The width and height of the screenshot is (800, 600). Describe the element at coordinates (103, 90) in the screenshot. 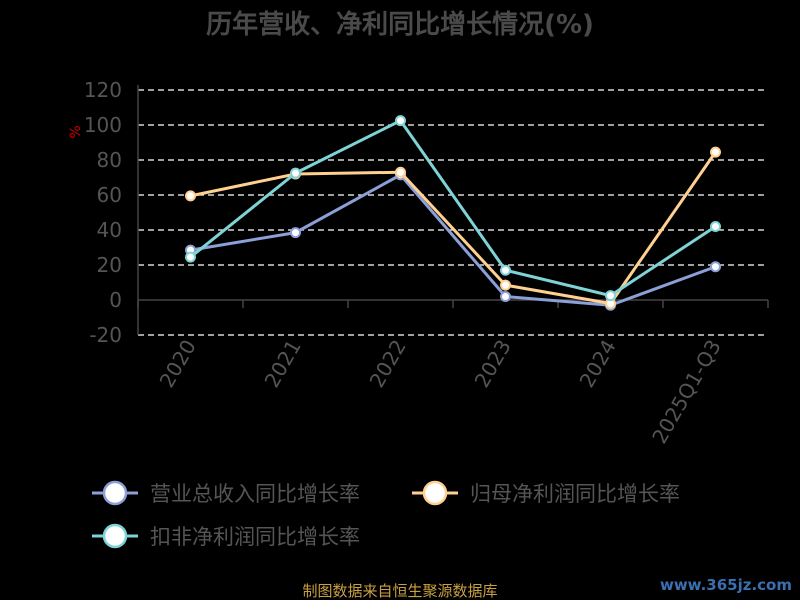

I see `y-tick-label: 120` at that location.